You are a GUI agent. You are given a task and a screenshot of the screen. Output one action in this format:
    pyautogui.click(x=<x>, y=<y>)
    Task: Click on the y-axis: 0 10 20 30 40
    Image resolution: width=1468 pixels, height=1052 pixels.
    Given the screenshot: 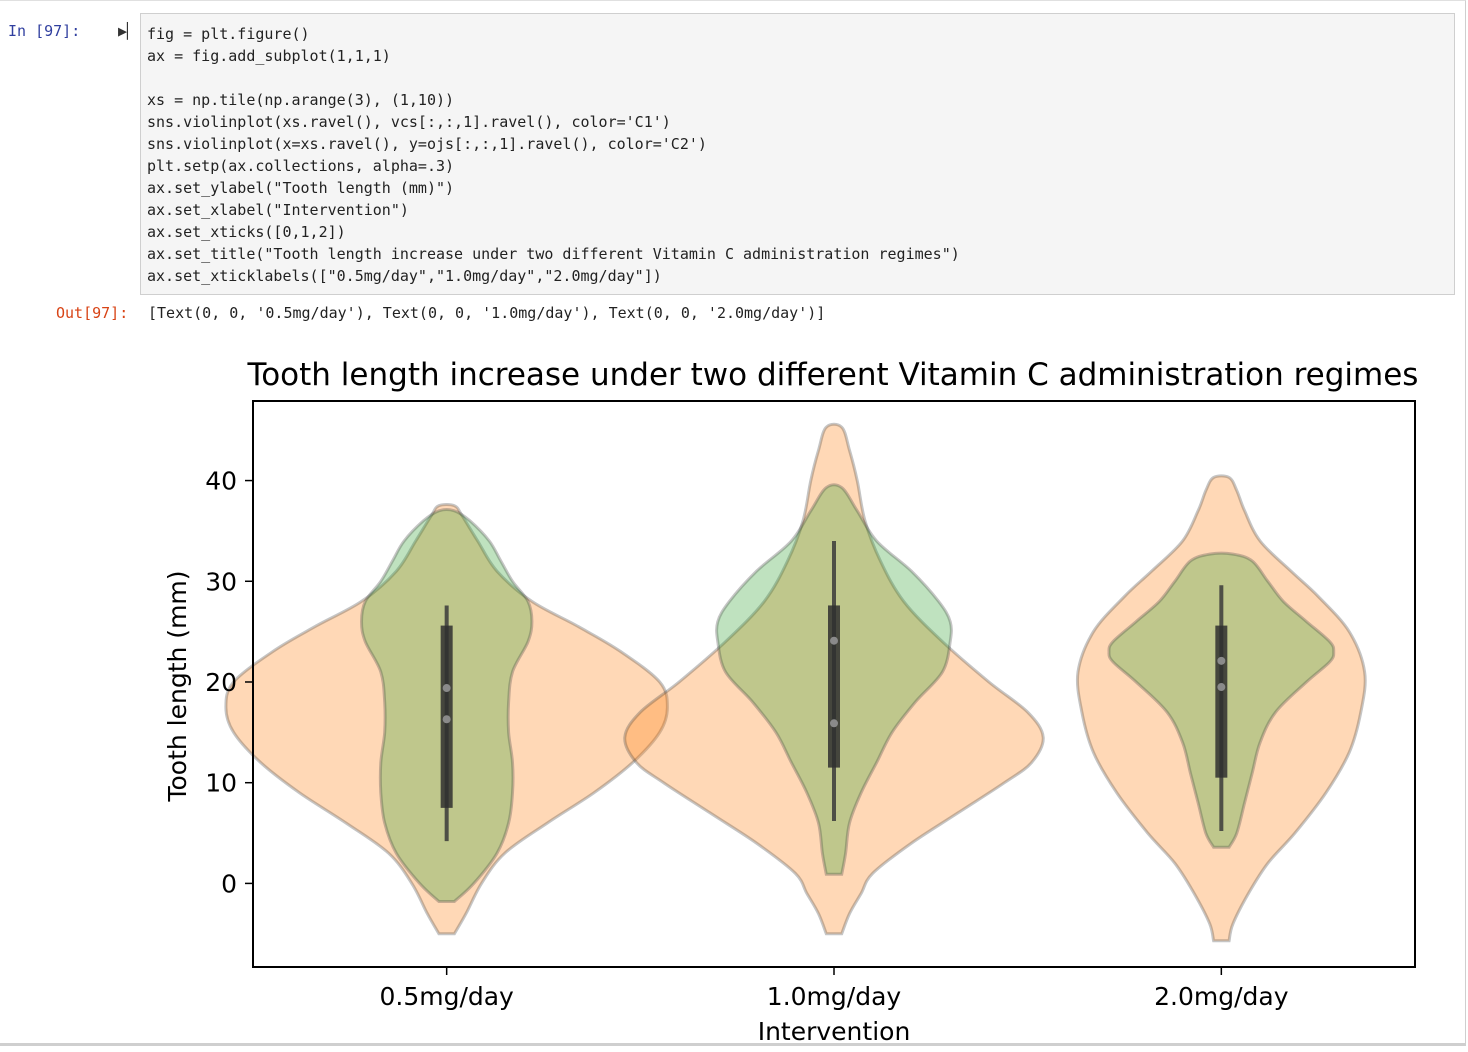 What is the action you would take?
    pyautogui.click(x=229, y=682)
    